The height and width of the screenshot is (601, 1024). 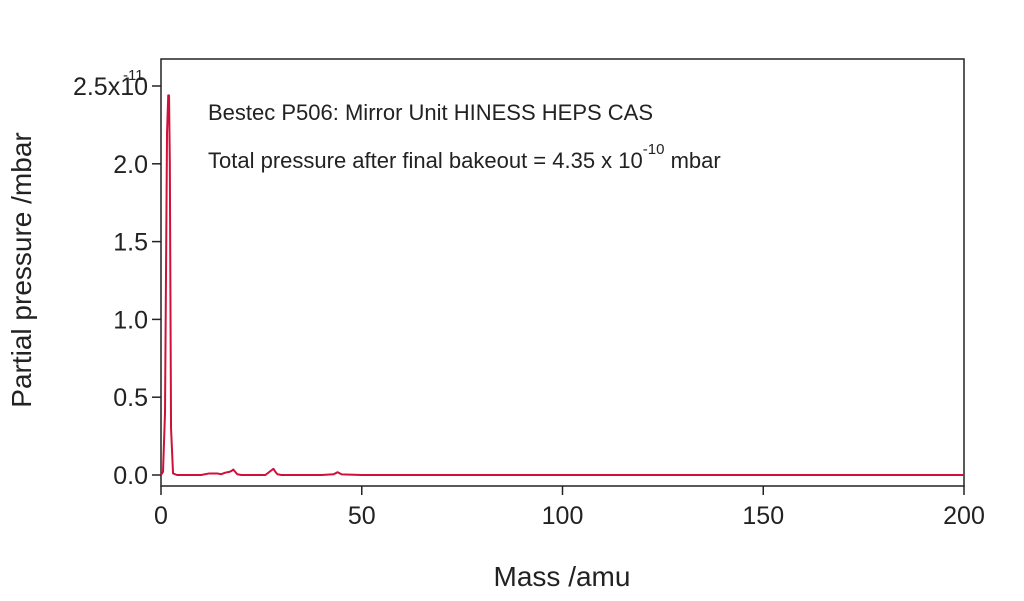 What do you see at coordinates (130, 165) in the screenshot?
I see `y-tick-label: 2.0` at bounding box center [130, 165].